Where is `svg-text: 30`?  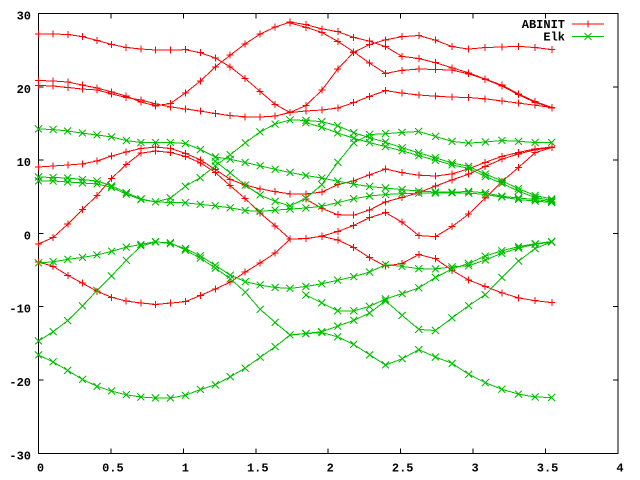 svg-text: 30 is located at coordinates (24, 17).